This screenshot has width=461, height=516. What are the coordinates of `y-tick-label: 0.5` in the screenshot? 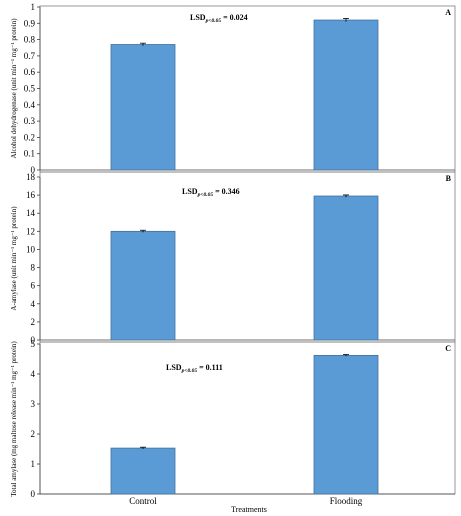 It's located at (30, 89).